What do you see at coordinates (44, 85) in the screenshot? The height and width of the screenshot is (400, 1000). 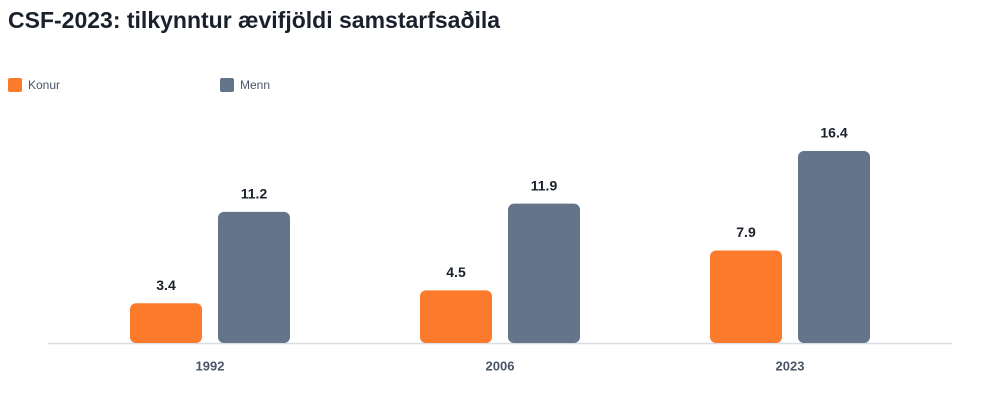 I see `legend-label: Konur` at bounding box center [44, 85].